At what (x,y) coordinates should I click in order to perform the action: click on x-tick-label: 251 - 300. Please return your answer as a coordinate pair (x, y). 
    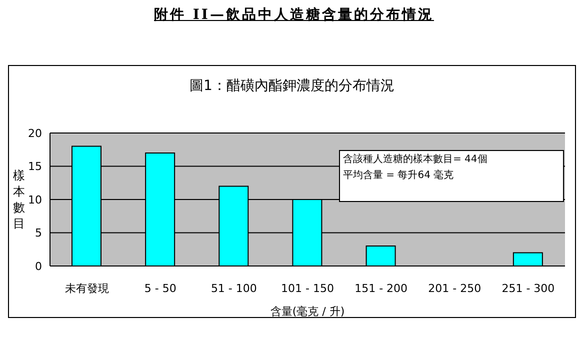
    Looking at the image, I should click on (528, 288).